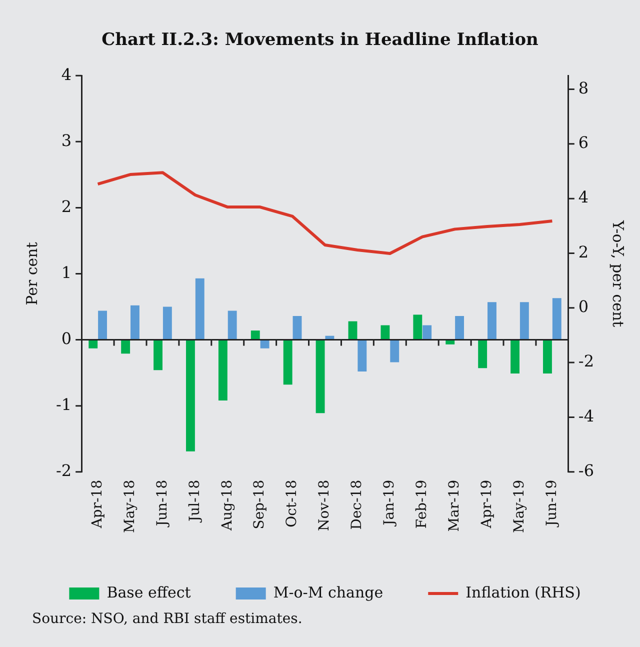 The image size is (640, 647). Describe the element at coordinates (66, 140) in the screenshot. I see `y-tick-label: 3` at that location.